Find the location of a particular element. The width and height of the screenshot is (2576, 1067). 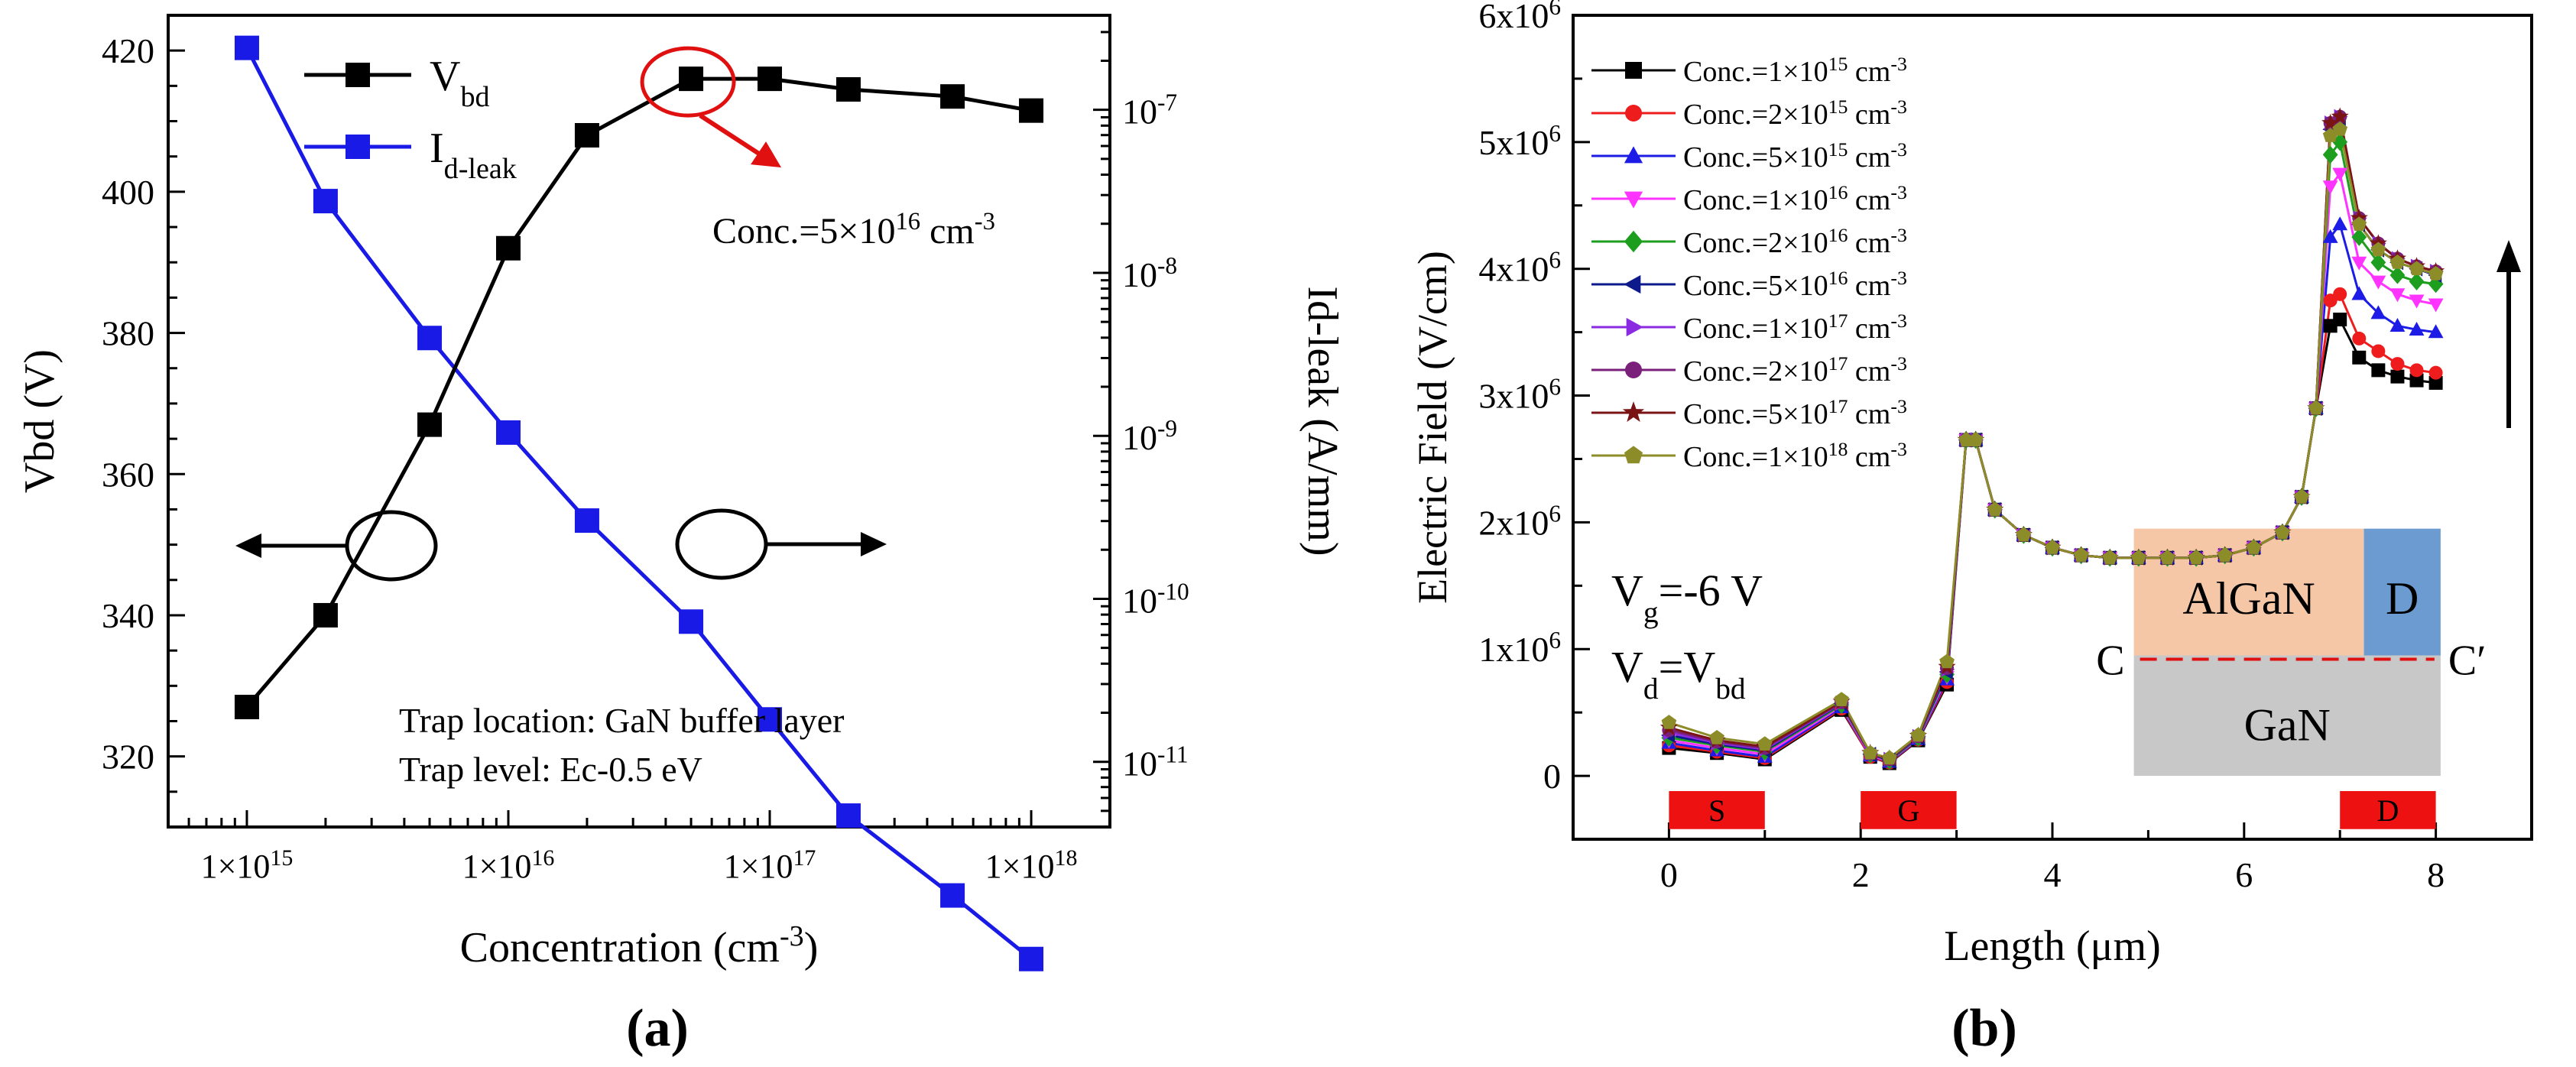

legend-label-3: Conc.=1×1016 cm-3 is located at coordinates (1795, 199).